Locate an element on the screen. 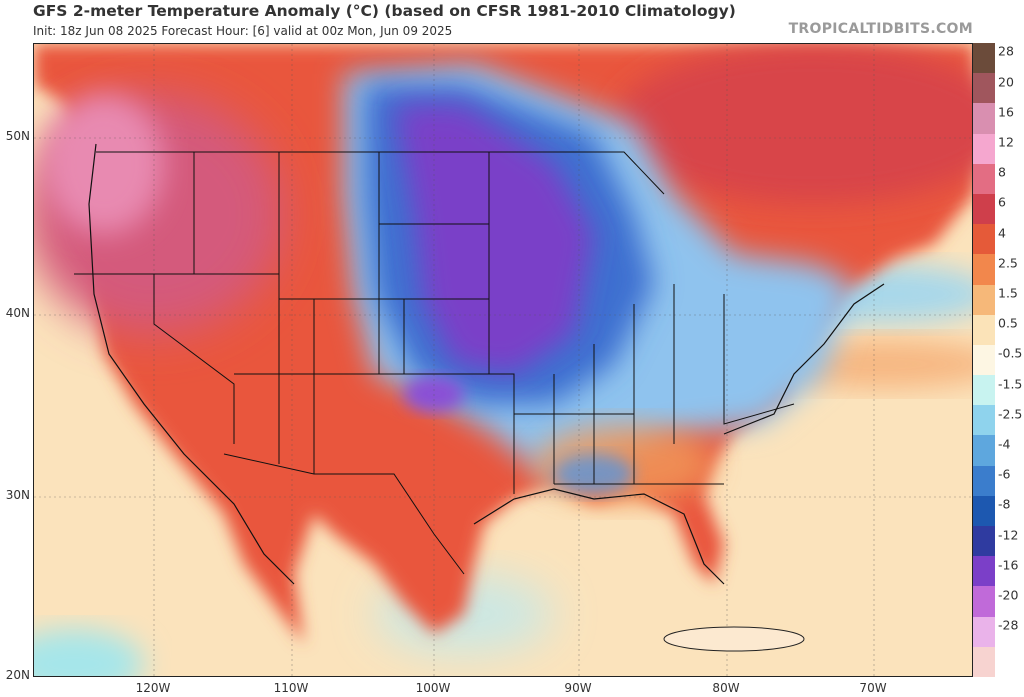 This screenshot has width=1024, height=697. lon-label-70w: 70W is located at coordinates (873, 688).